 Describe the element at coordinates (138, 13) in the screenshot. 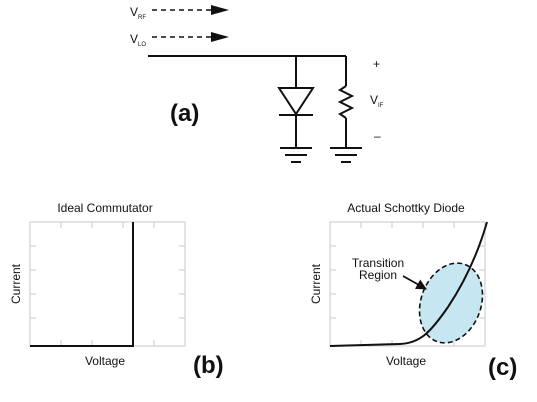

I see `vrf-label: VRF` at that location.